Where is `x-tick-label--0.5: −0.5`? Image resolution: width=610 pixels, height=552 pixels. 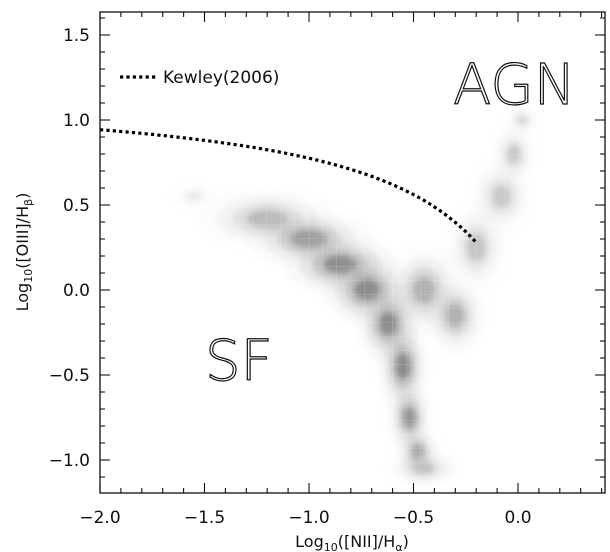 x-tick-label--0.5: −0.5 is located at coordinates (413, 518).